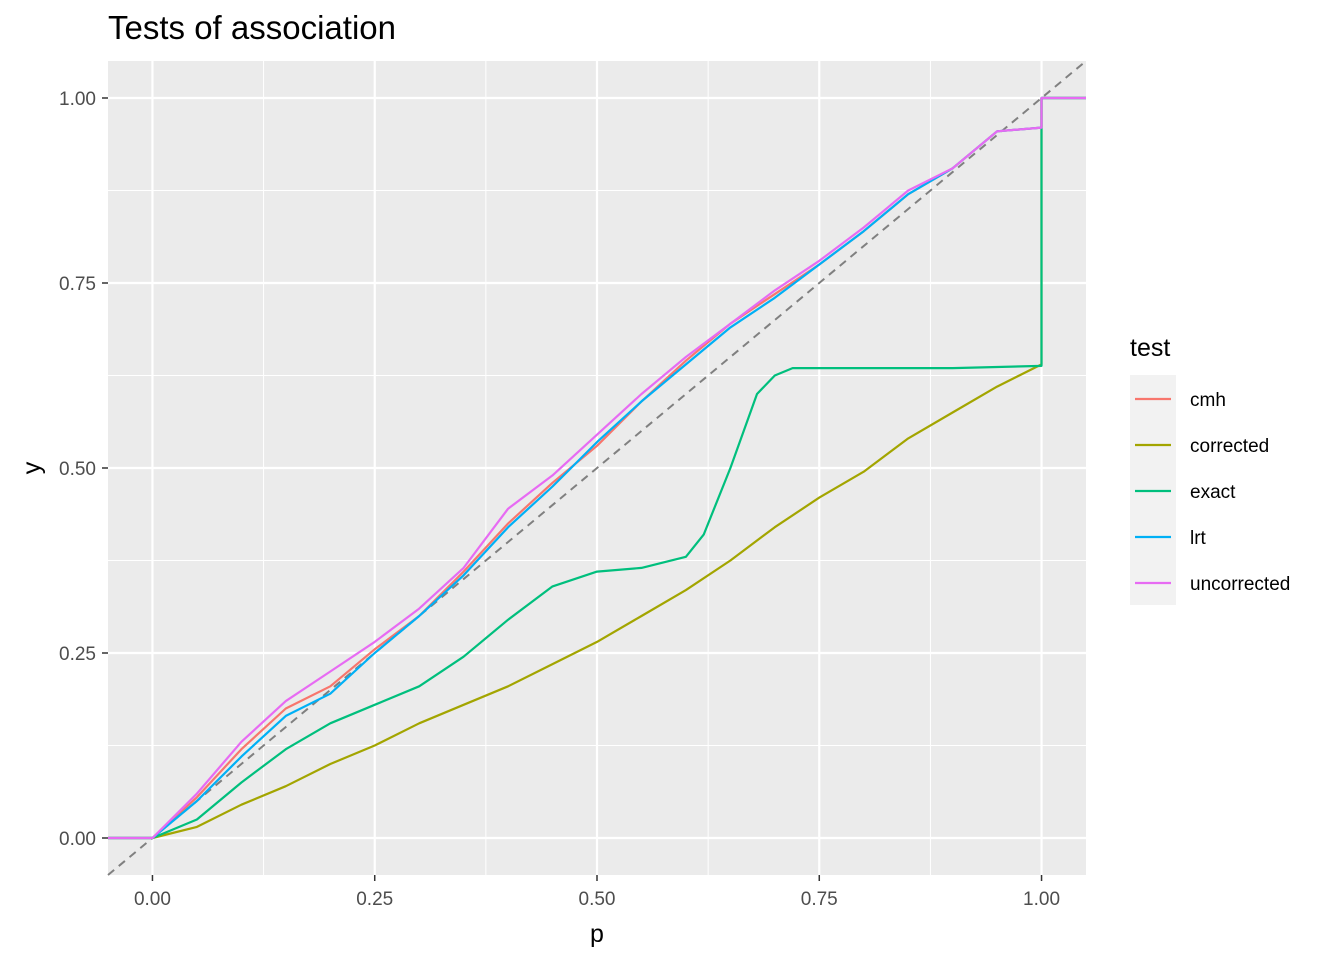 This screenshot has height=960, width=1344. I want to click on x-tick-label: 0.00, so click(152, 899).